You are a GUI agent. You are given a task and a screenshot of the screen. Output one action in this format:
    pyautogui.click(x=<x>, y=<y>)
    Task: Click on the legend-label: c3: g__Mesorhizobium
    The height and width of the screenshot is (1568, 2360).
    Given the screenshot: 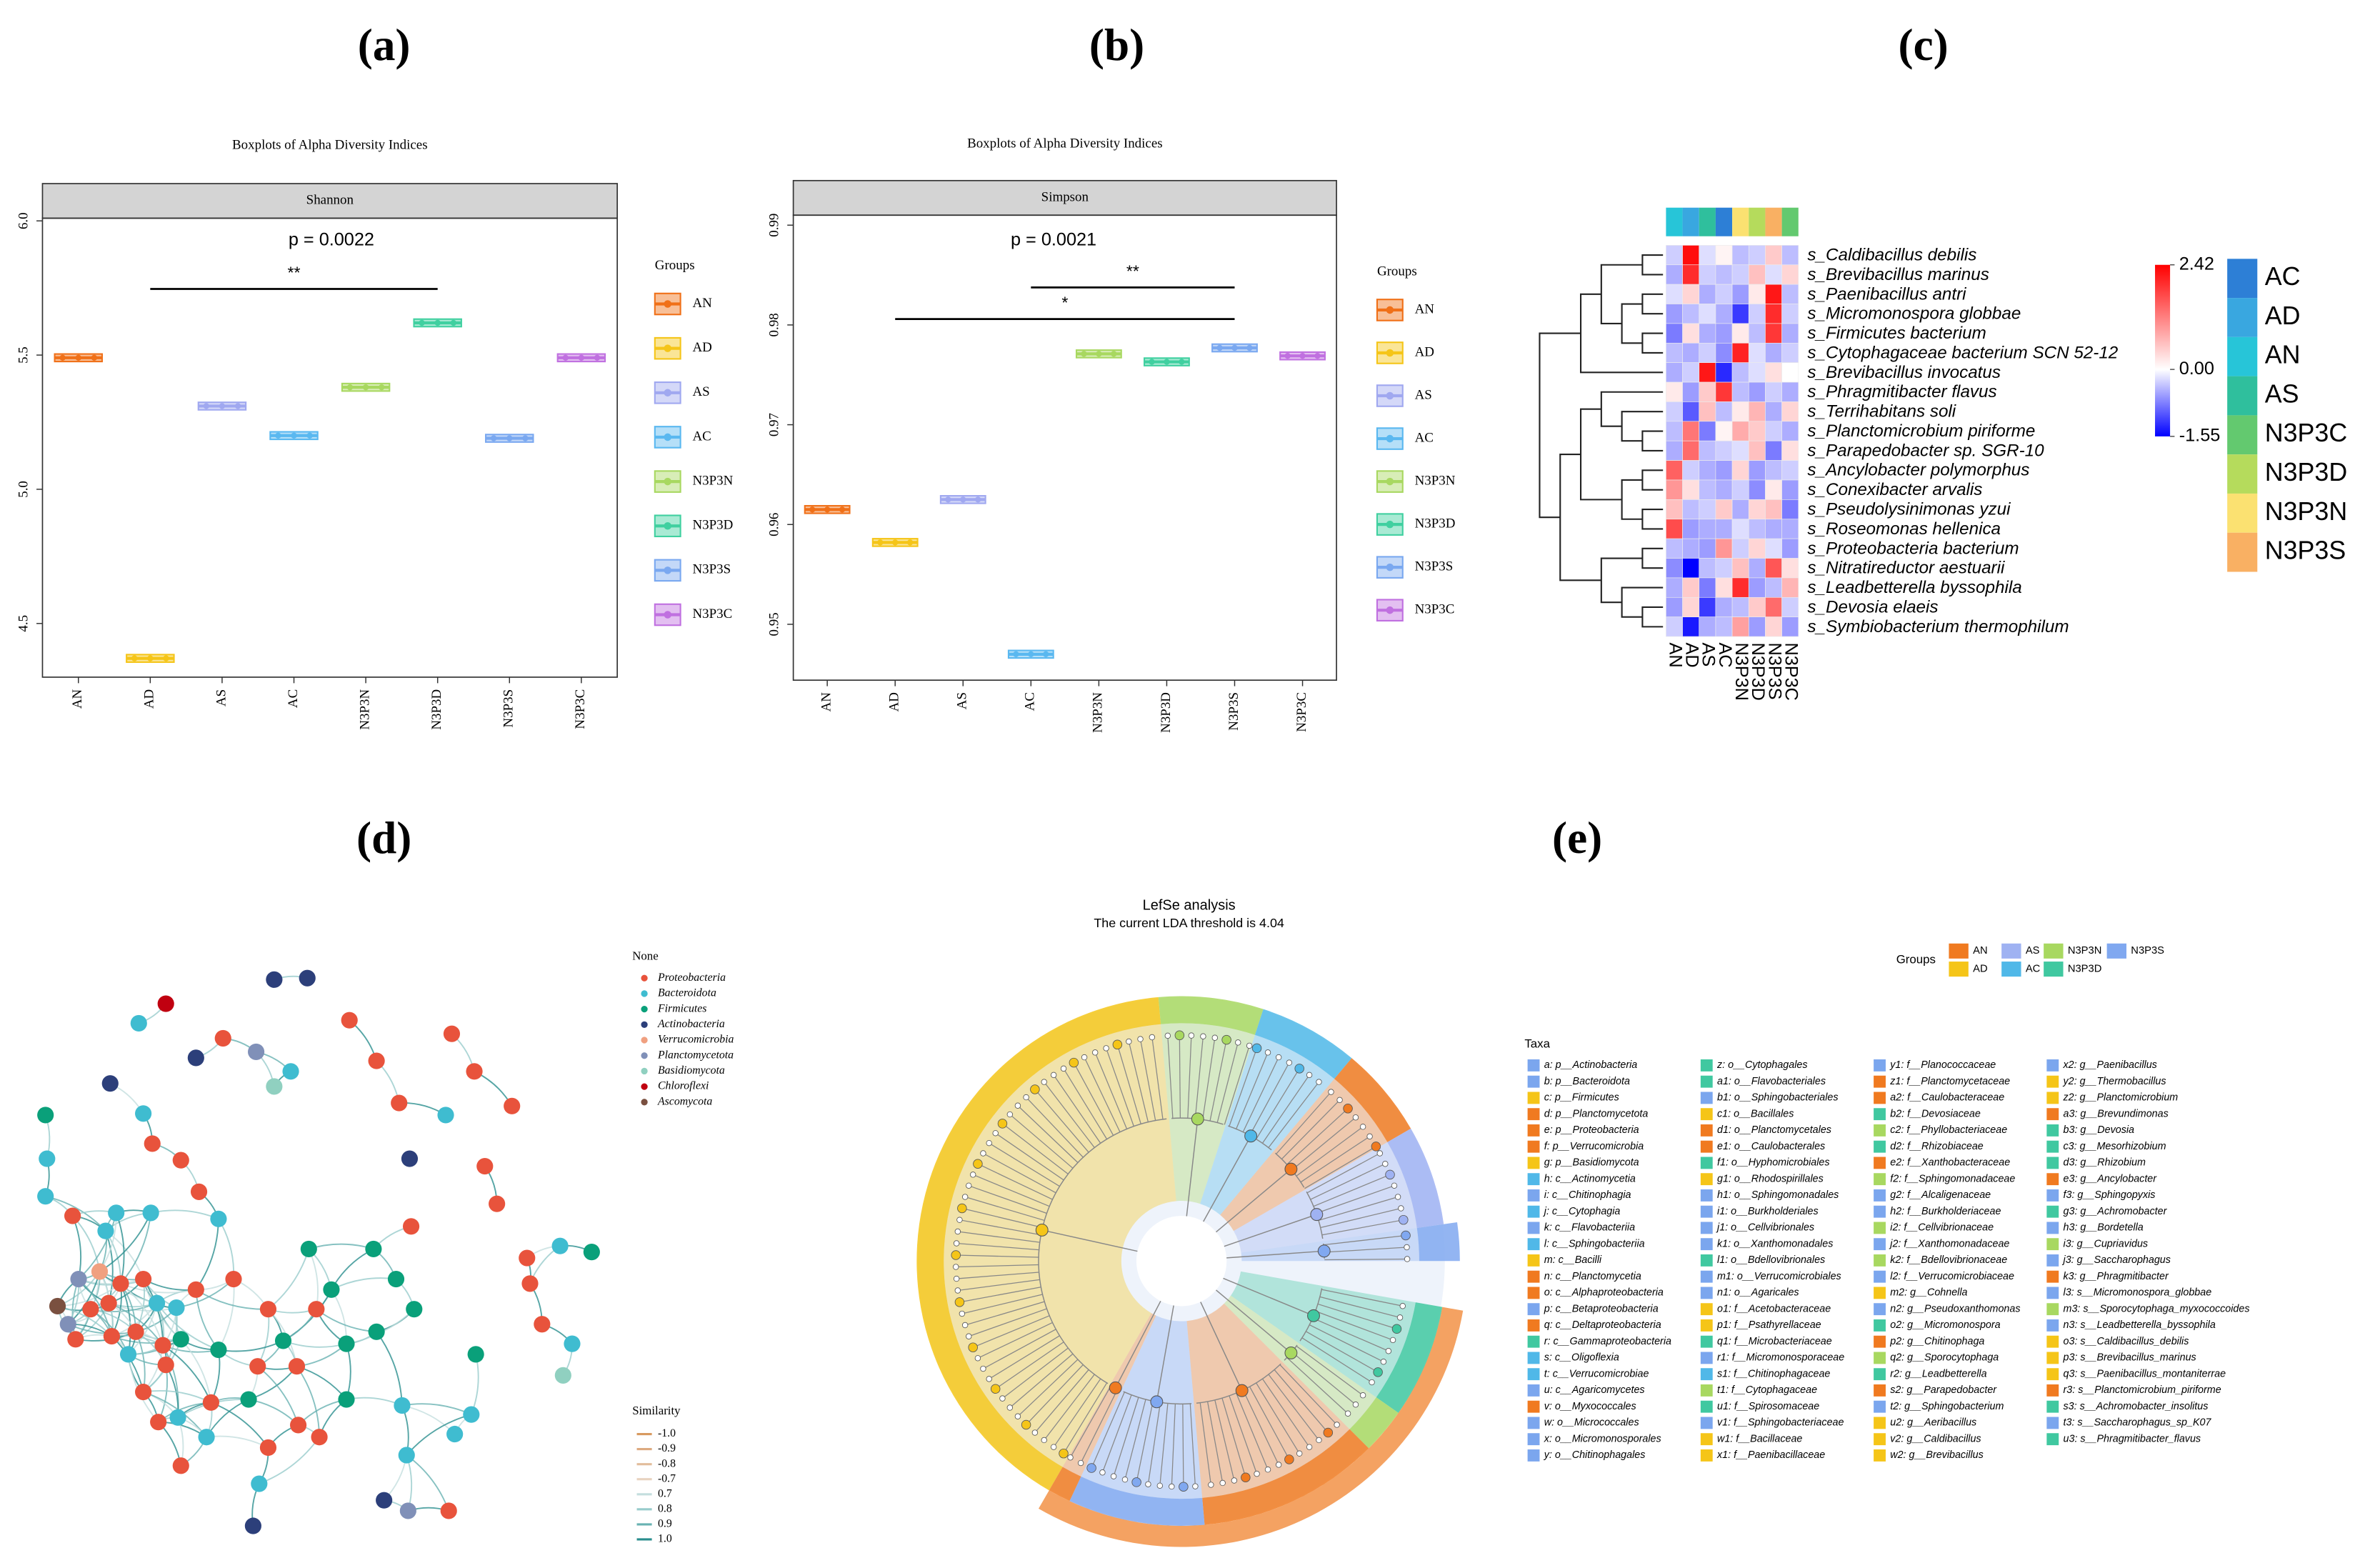 What is the action you would take?
    pyautogui.click(x=2115, y=1146)
    